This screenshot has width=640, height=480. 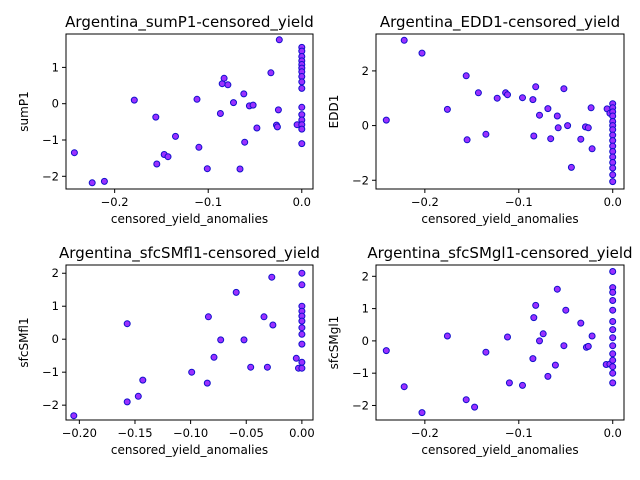 I want to click on x-tick-label: −0.10, so click(x=190, y=433).